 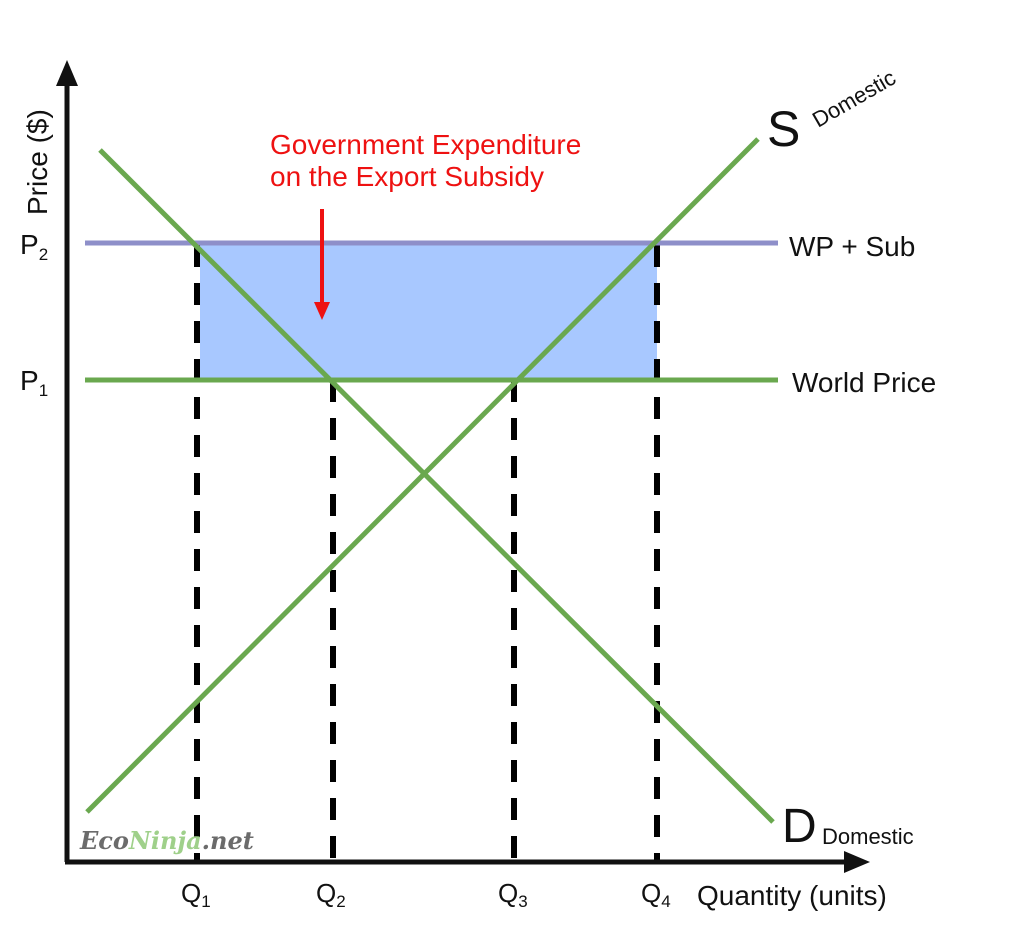 What do you see at coordinates (407, 176) in the screenshot?
I see `annotation-line-2: on the Export Subsidy` at bounding box center [407, 176].